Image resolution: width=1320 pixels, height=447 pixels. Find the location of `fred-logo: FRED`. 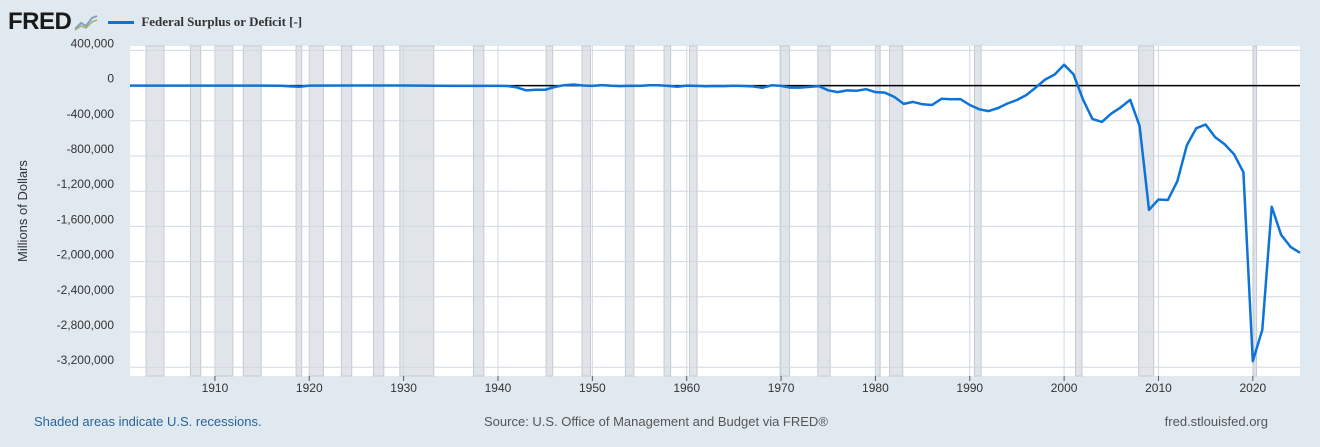

fred-logo: FRED is located at coordinates (40, 21).